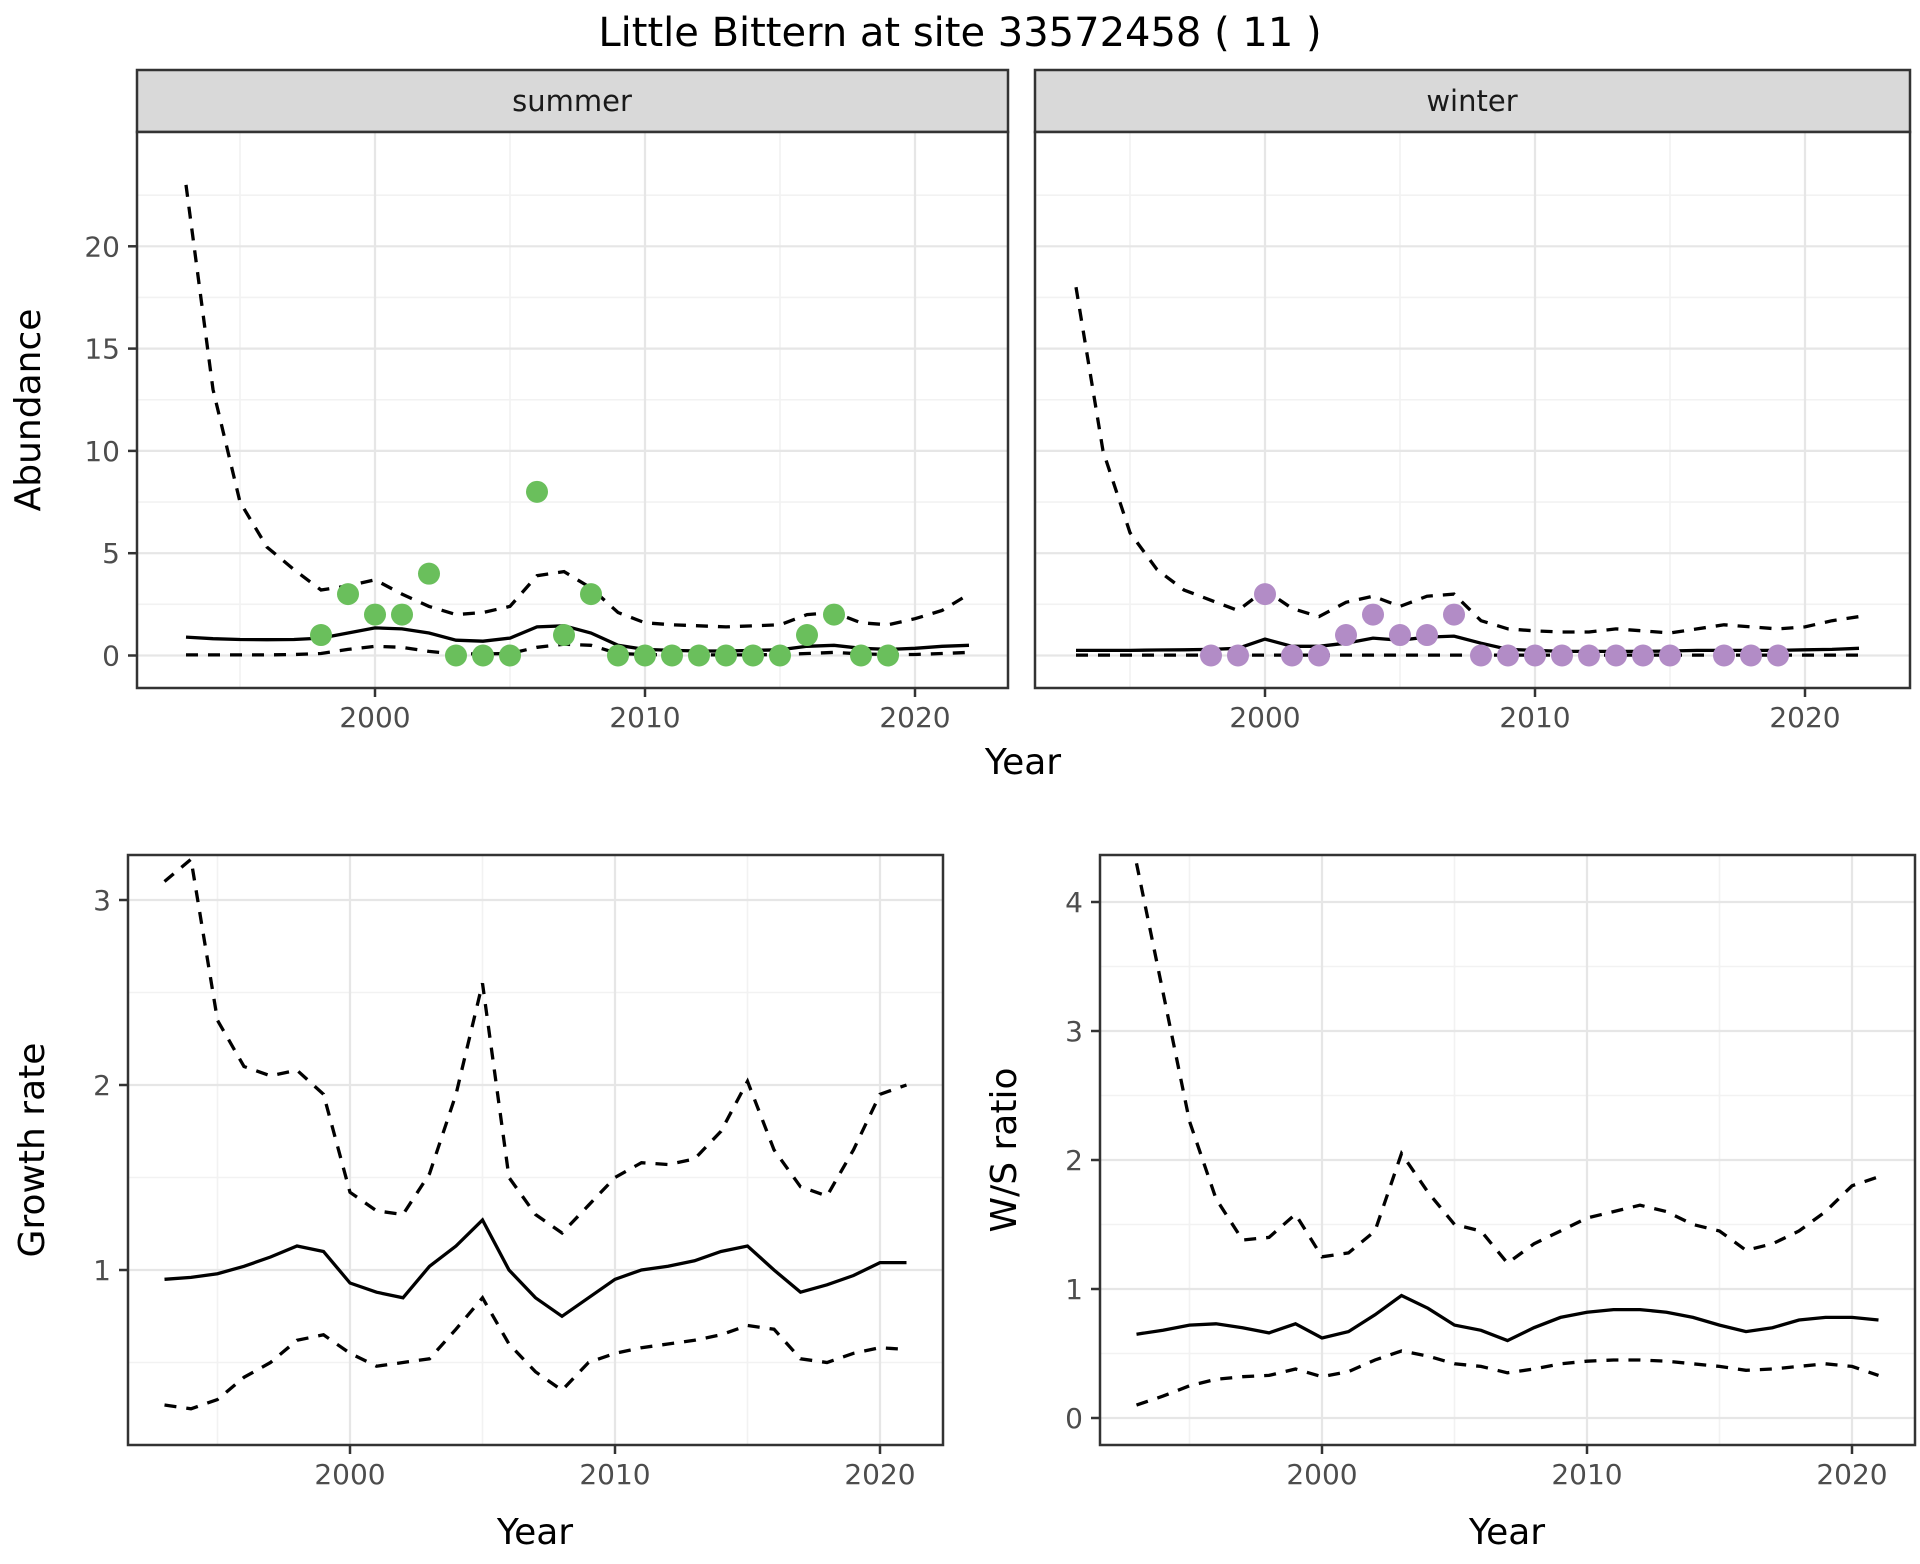 The height and width of the screenshot is (1564, 1920). I want to click on ws-ratio-axis-title: W/S ratio, so click(1004, 1149).